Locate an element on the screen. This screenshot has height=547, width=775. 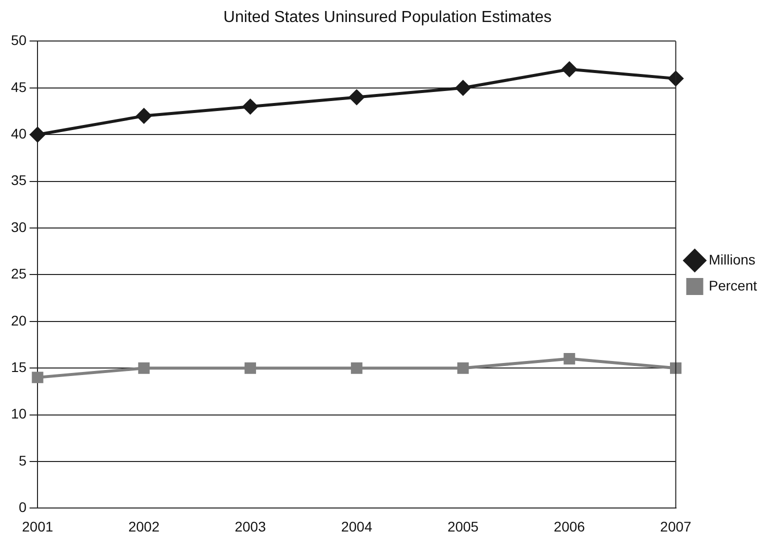
y-tick-label: 20 is located at coordinates (18, 320).